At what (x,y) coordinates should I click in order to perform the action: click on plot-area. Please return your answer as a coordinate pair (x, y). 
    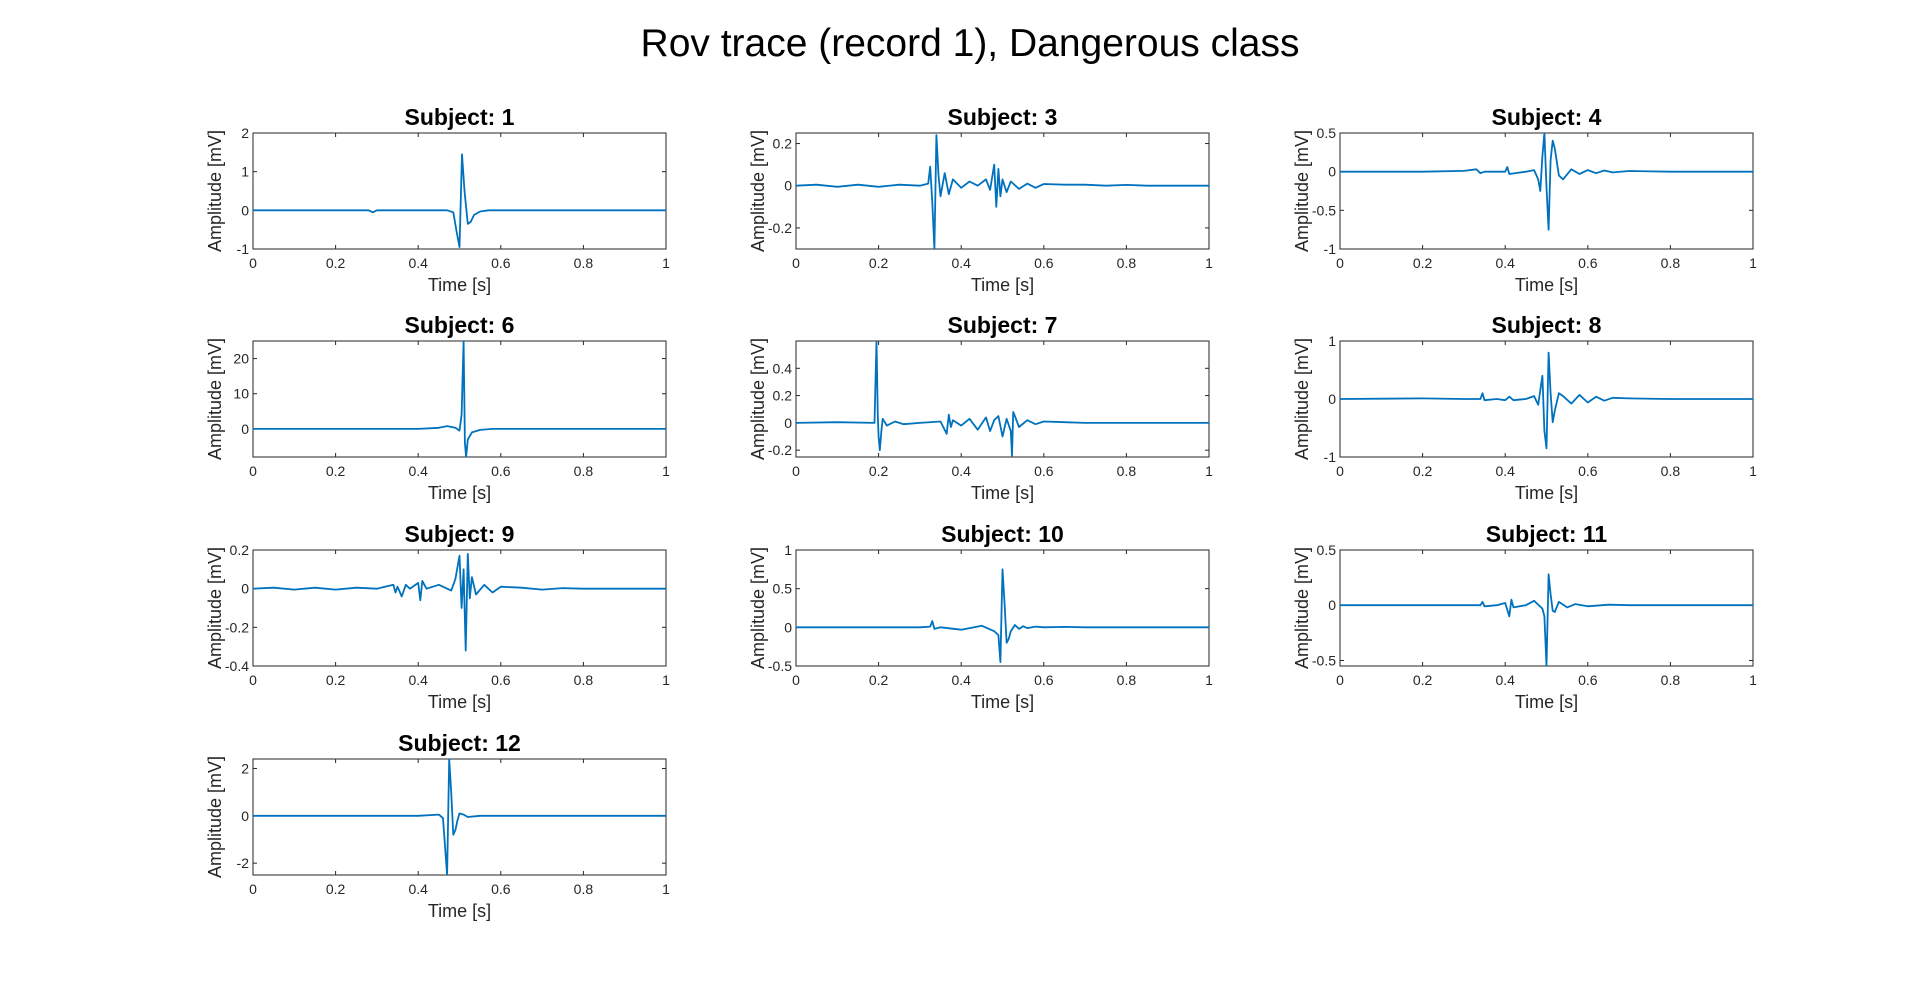
    Looking at the image, I should click on (459, 399).